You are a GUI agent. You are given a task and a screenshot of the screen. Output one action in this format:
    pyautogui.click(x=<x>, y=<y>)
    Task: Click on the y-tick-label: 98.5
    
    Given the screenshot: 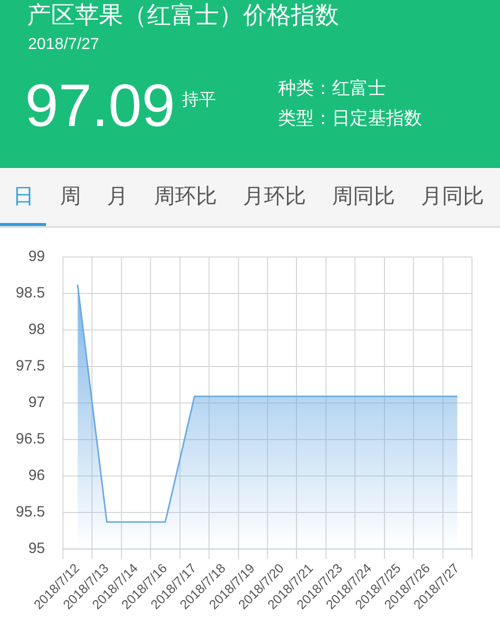 What is the action you would take?
    pyautogui.click(x=30, y=293)
    